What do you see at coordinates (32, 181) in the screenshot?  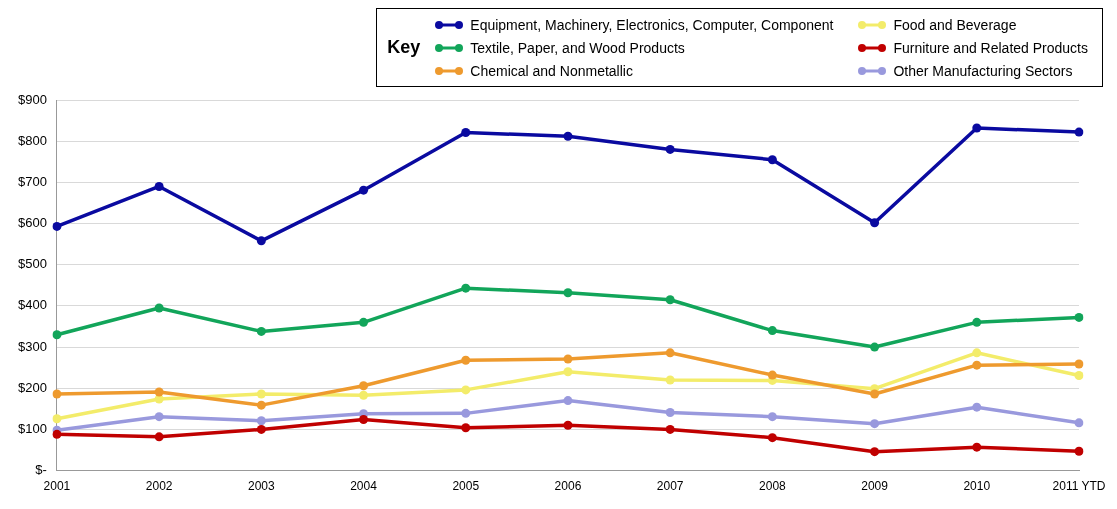 I see `y-tick-label: $700` at bounding box center [32, 181].